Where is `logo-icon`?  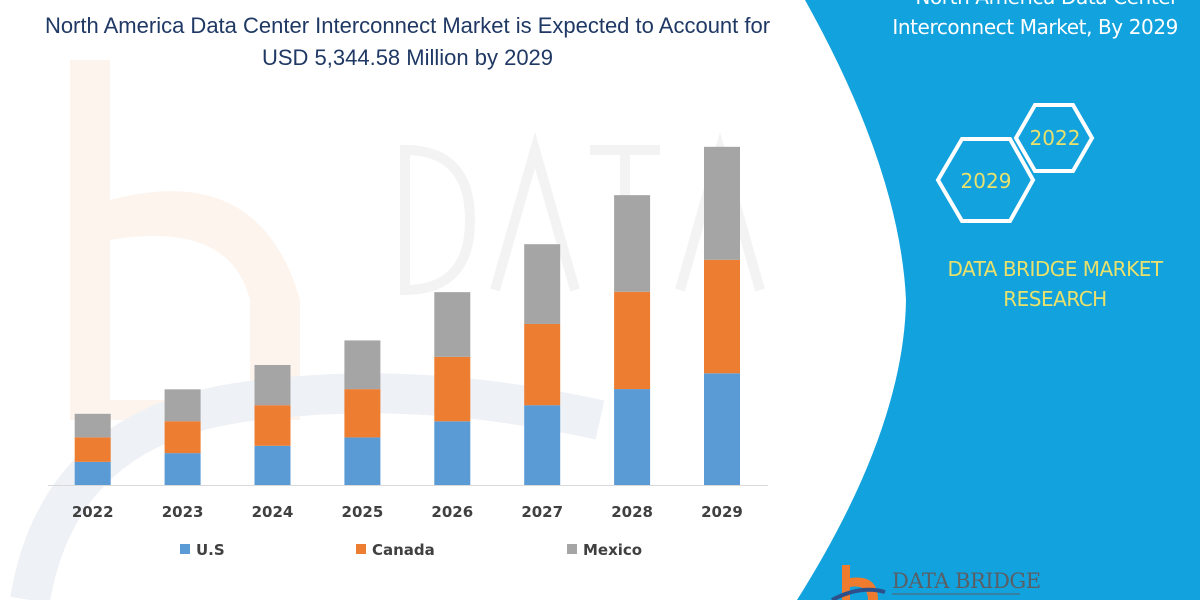
logo-icon is located at coordinates (858, 582).